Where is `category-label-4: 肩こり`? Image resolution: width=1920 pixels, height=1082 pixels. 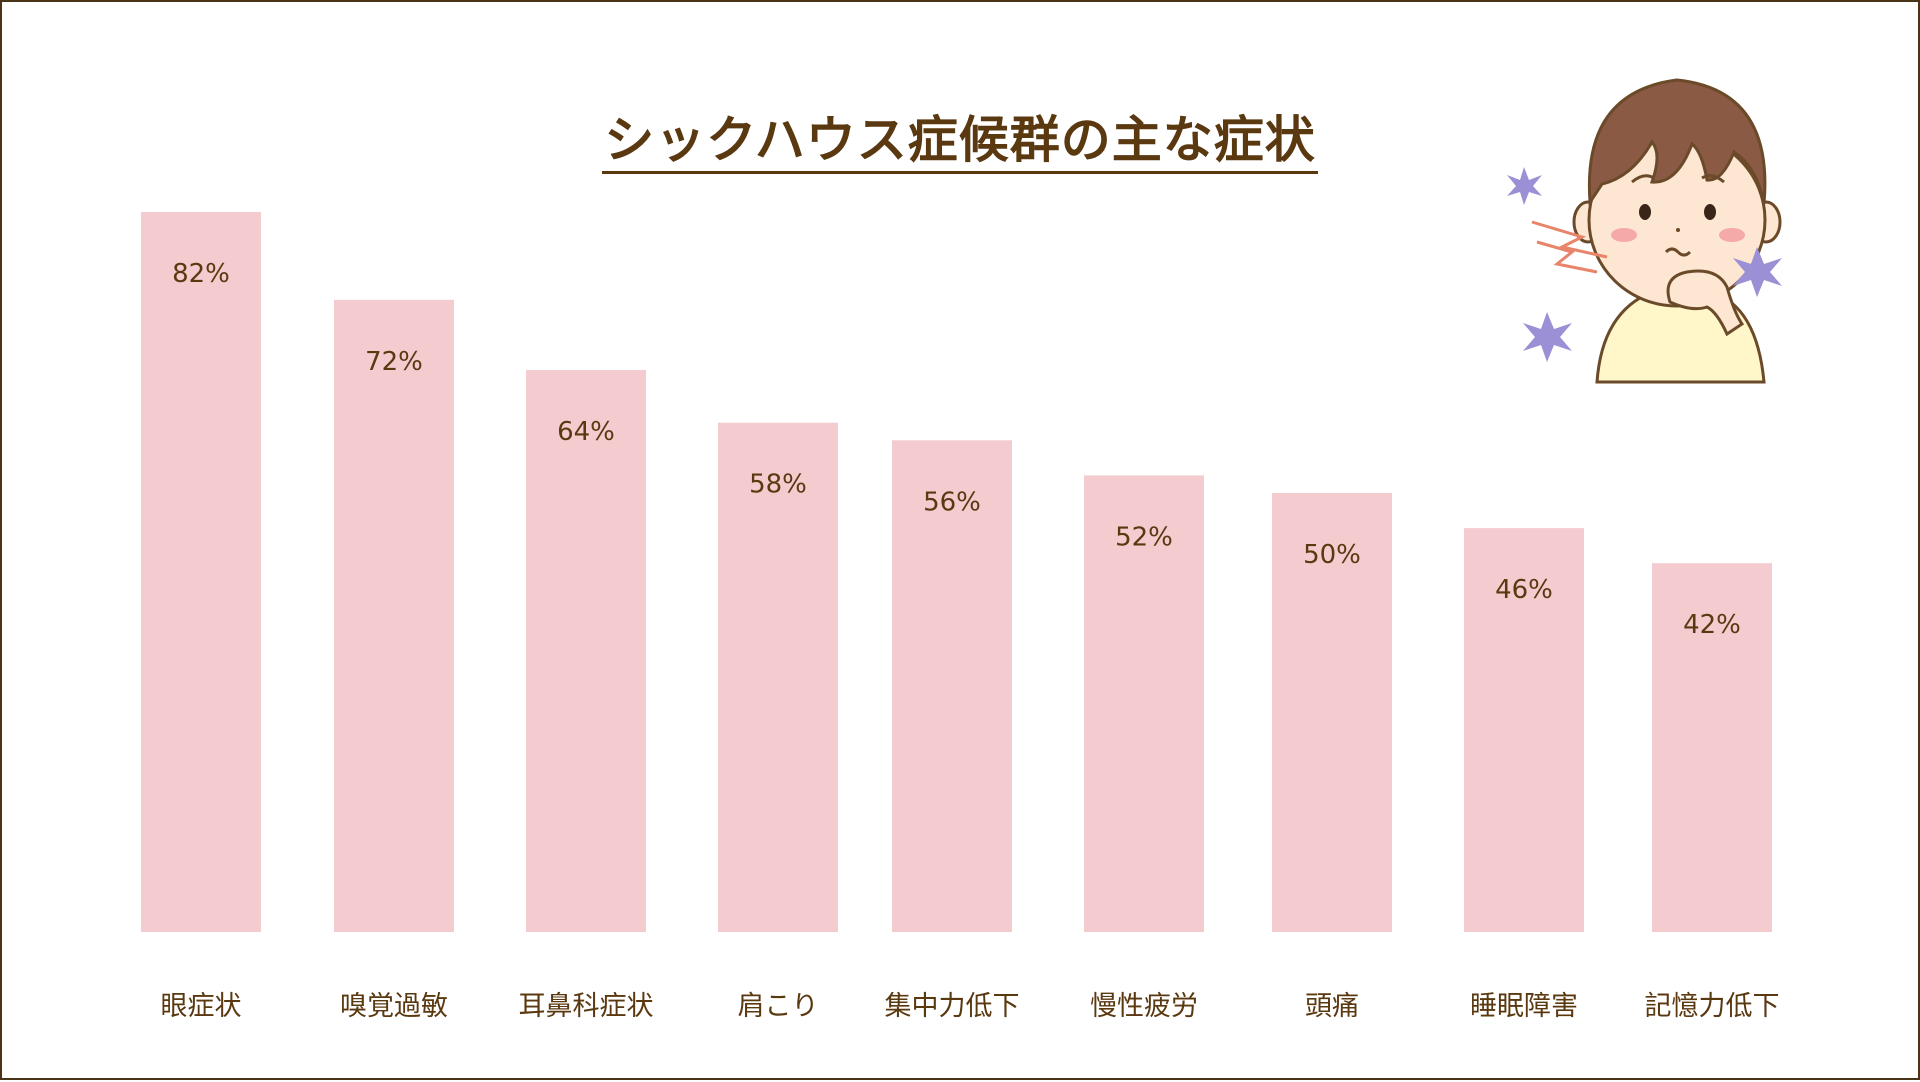 category-label-4: 肩こり is located at coordinates (778, 1006).